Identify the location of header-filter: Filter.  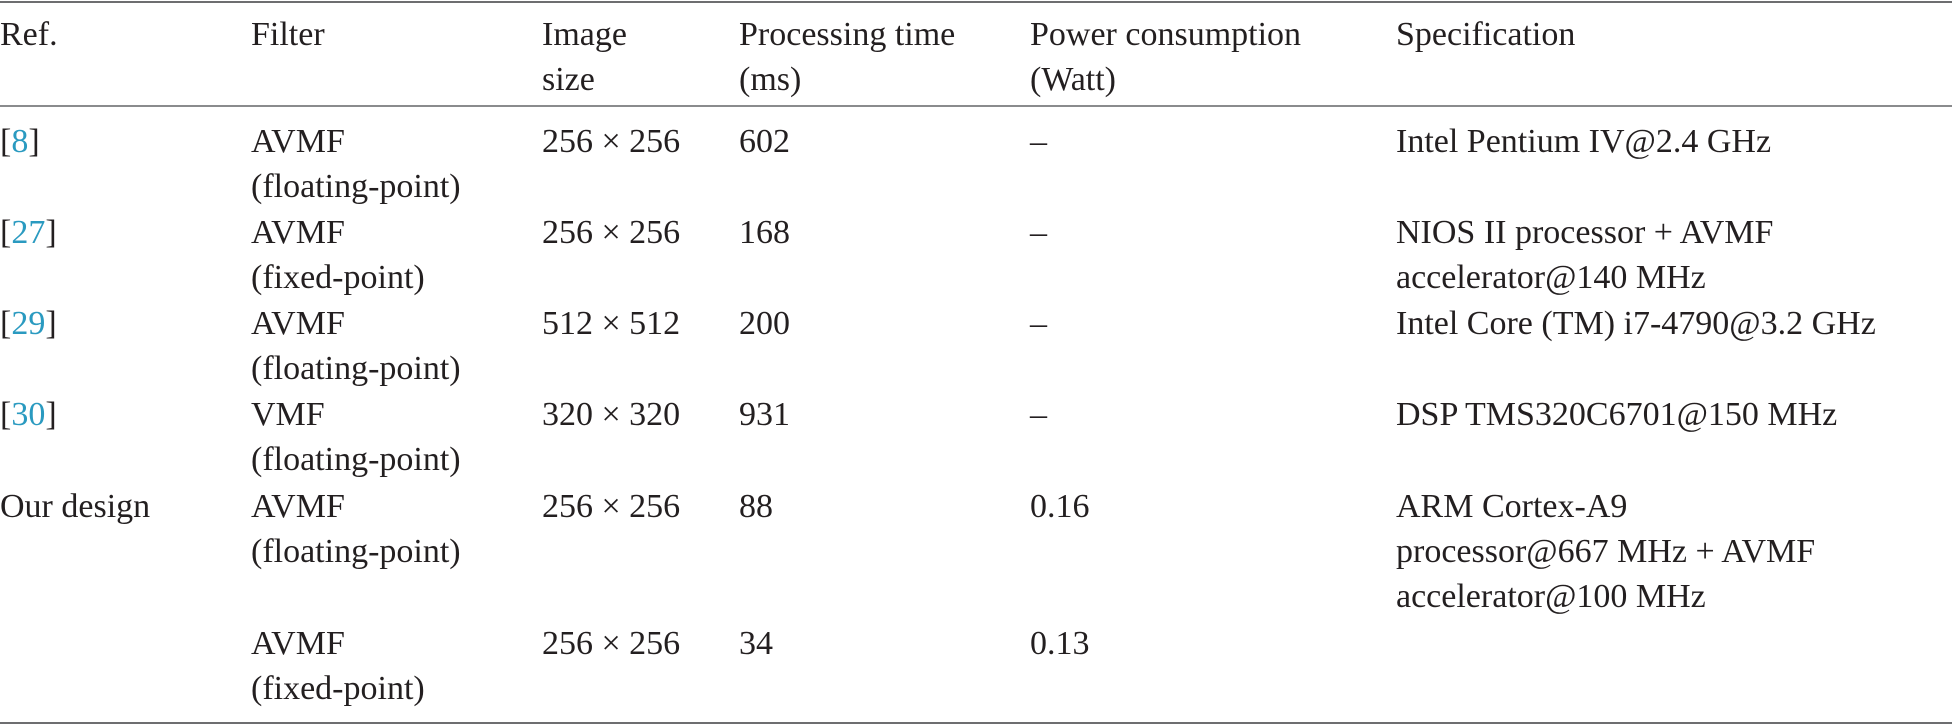
(288, 34).